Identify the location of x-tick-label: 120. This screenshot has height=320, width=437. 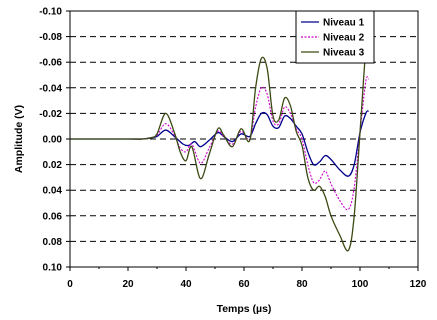
(418, 284).